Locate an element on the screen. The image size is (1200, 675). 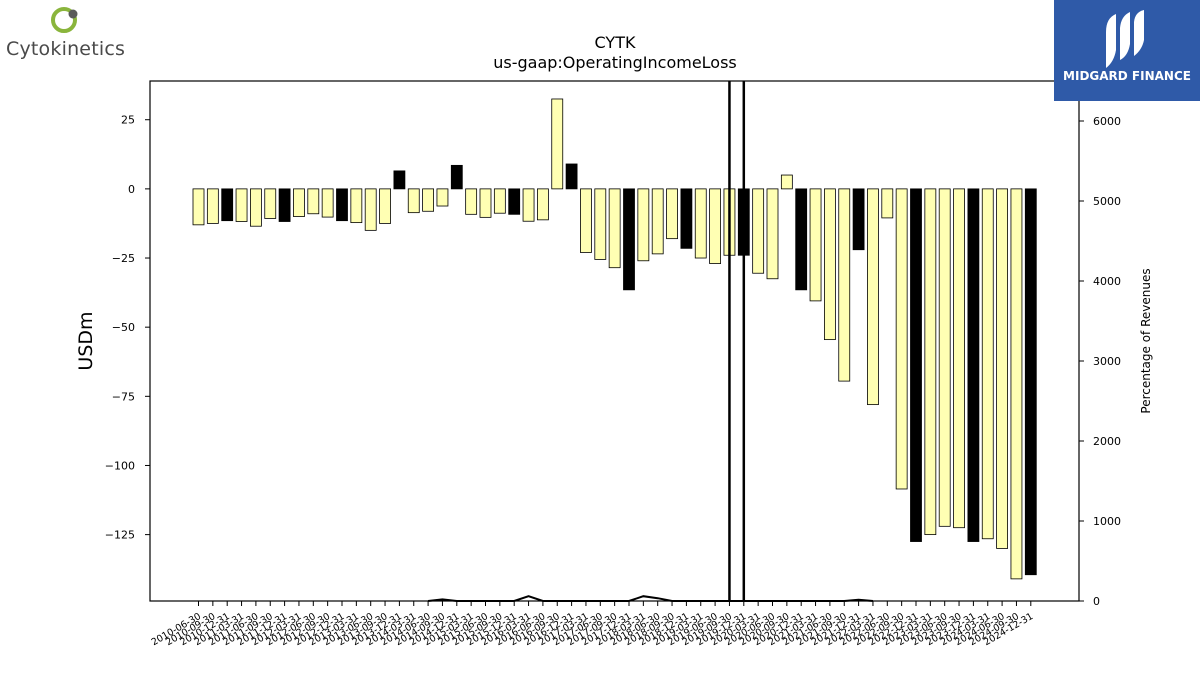
y-tick-label: −100 is located at coordinates (120, 465).